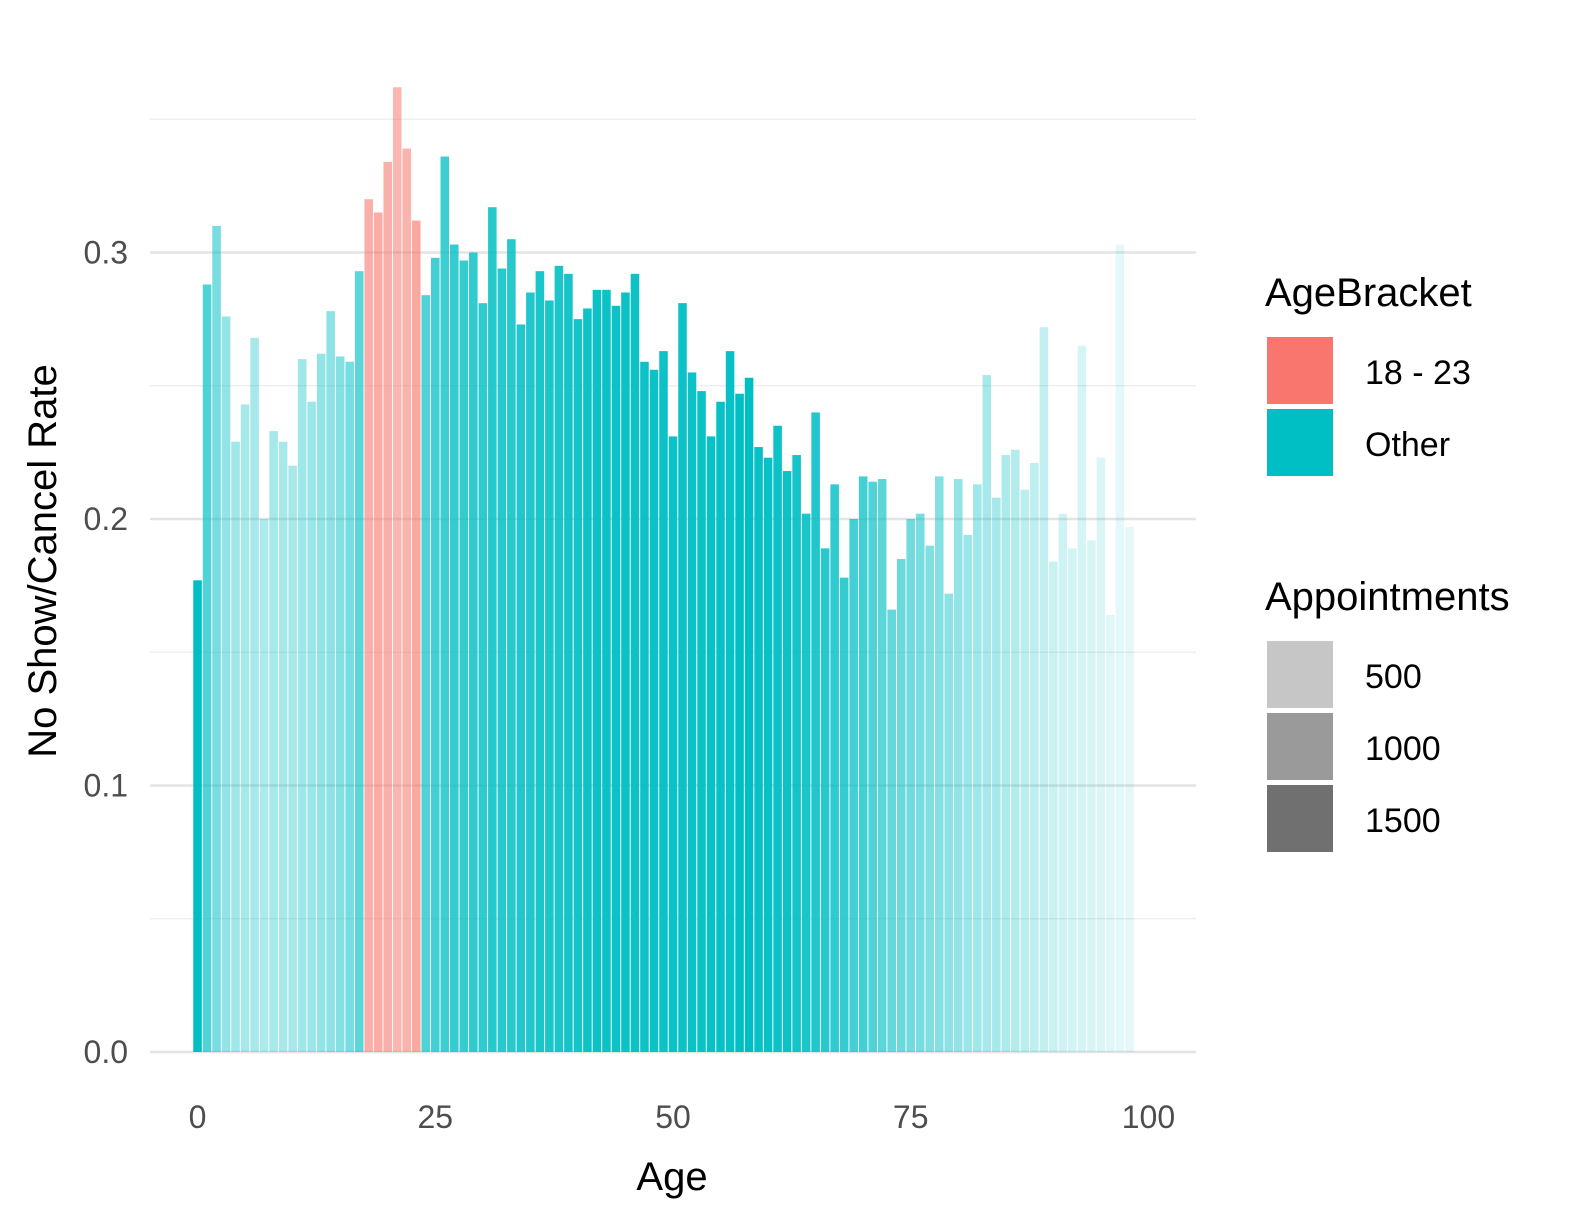  What do you see at coordinates (1148, 1117) in the screenshot?
I see `x-tick-label: 100` at bounding box center [1148, 1117].